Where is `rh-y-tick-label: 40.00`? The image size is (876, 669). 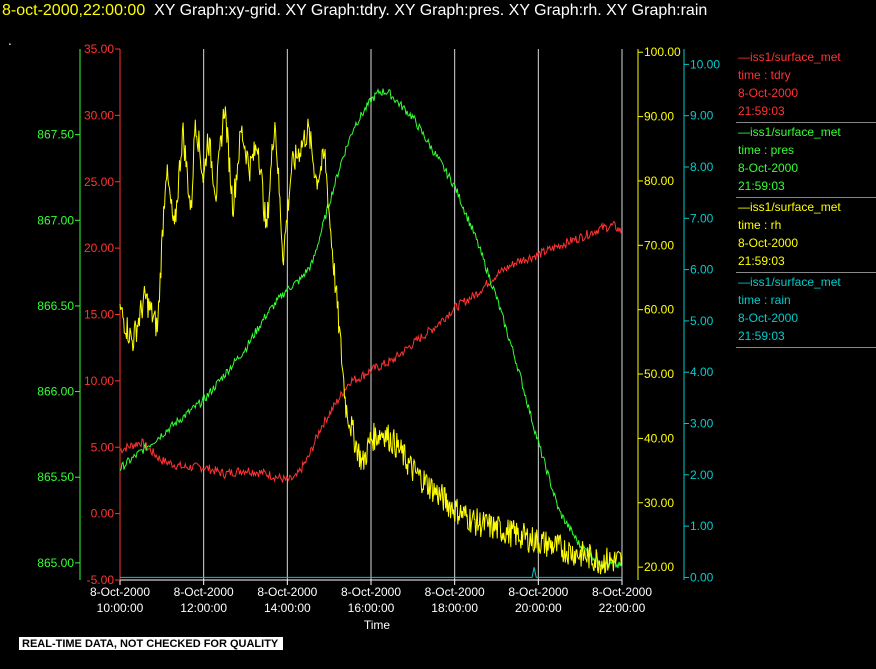 rh-y-tick-label: 40.00 is located at coordinates (659, 438).